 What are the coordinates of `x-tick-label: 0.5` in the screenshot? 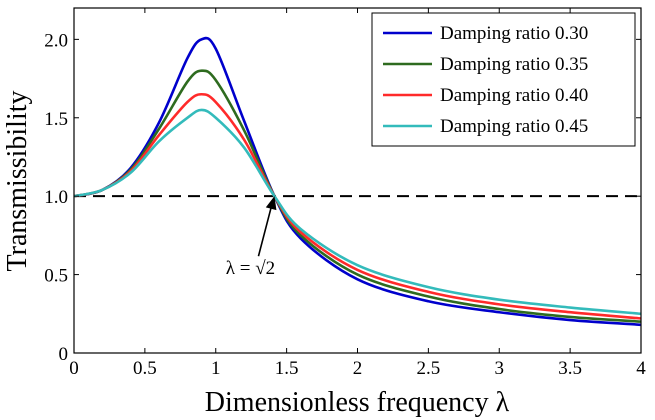 It's located at (145, 368).